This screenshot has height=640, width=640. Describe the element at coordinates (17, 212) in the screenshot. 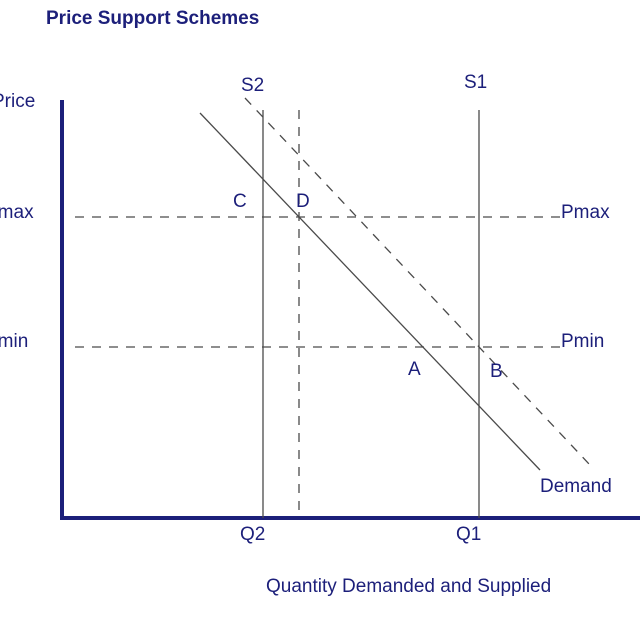

I see `pmax-left-label: Pmax` at that location.